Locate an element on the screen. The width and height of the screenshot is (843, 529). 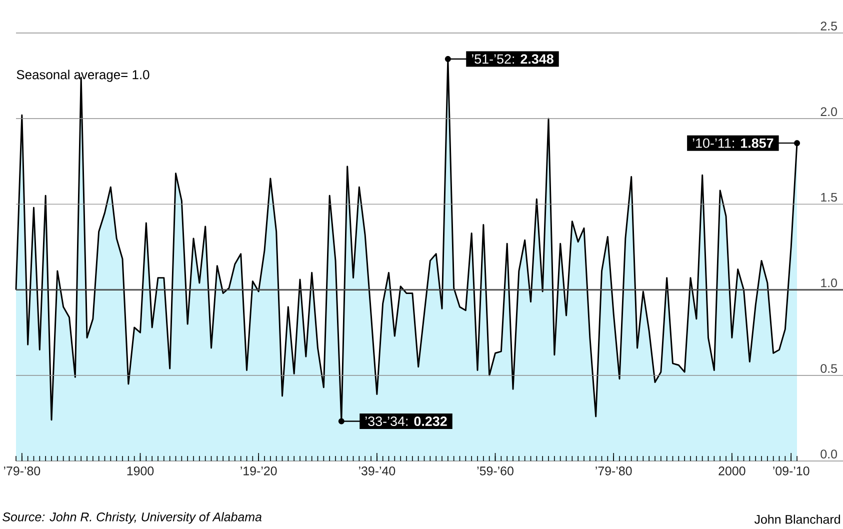
annotation: ’33-’34: 0.232 is located at coordinates (406, 421).